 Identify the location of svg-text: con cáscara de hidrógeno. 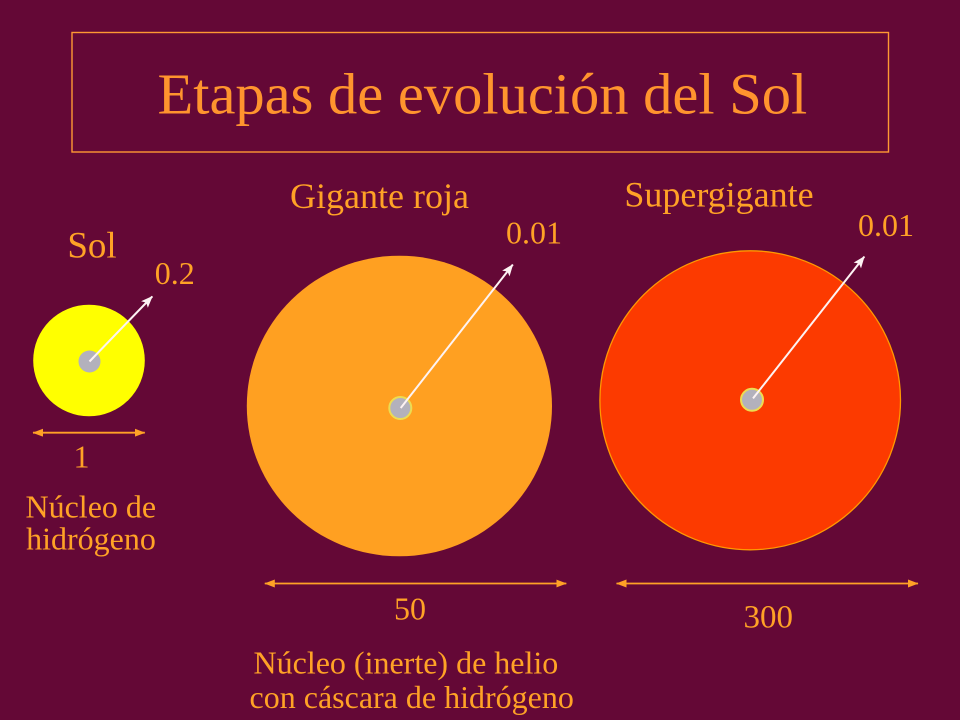
(412, 697).